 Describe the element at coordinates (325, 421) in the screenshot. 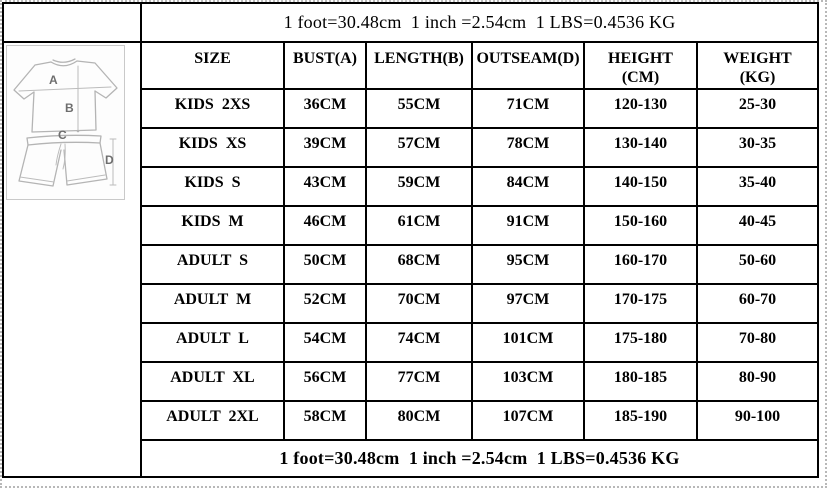

I see `cell-bust: 58CM` at that location.